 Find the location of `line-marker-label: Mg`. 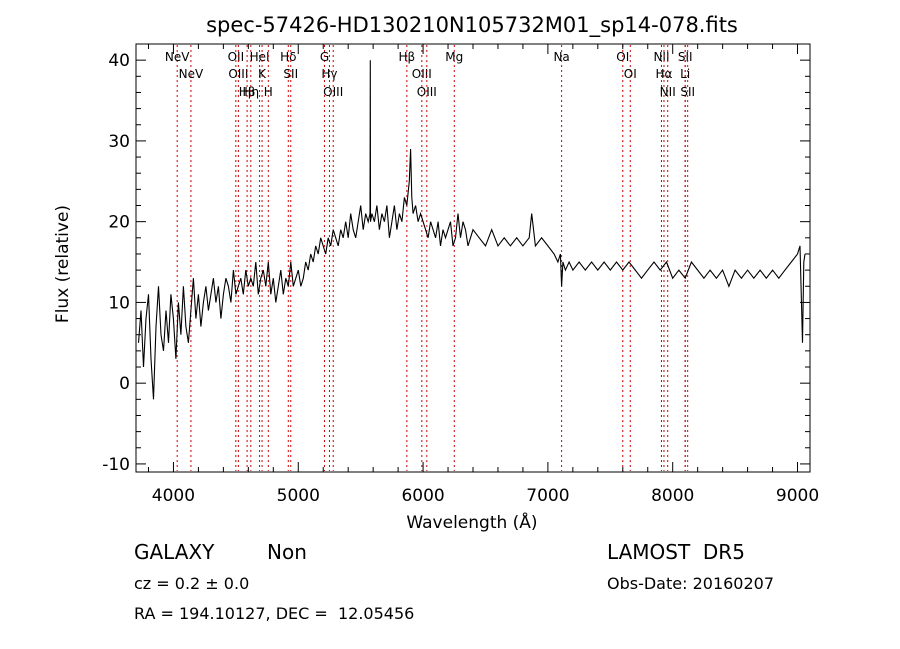

line-marker-label: Mg is located at coordinates (454, 57).